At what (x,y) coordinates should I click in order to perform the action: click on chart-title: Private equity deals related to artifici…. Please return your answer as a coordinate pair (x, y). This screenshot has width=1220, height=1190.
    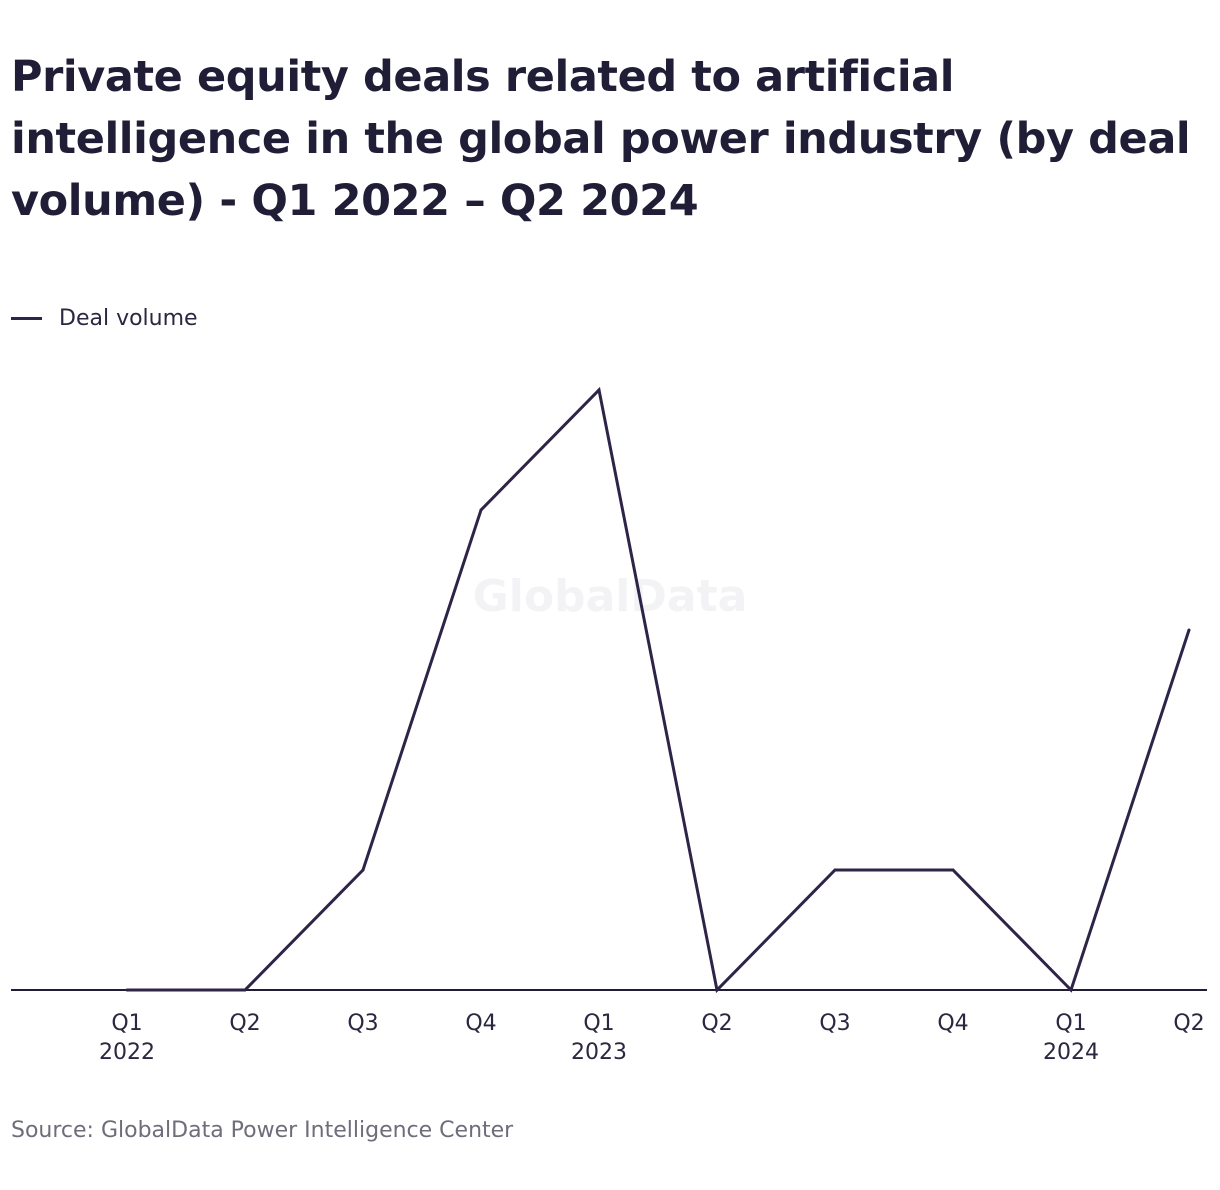
    Looking at the image, I should click on (601, 139).